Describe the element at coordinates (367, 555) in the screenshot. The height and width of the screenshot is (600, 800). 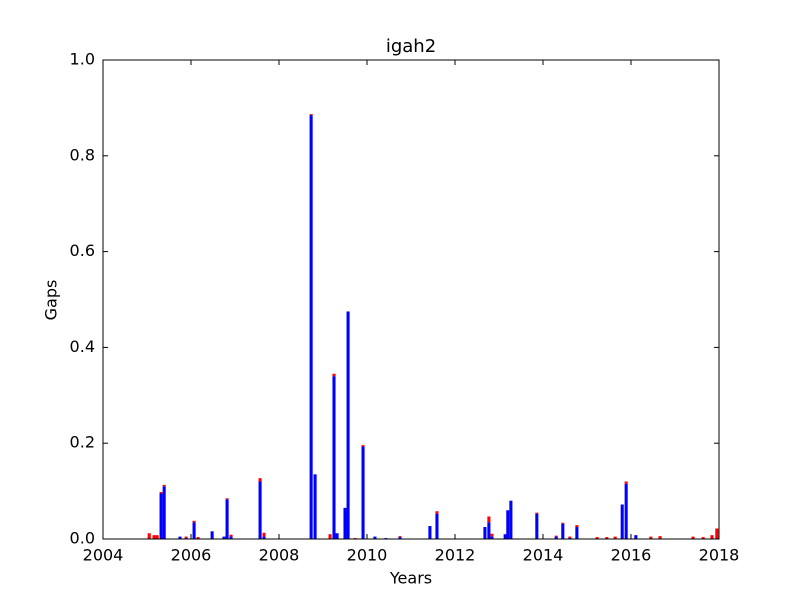
I see `x-tick-label: 2010` at that location.